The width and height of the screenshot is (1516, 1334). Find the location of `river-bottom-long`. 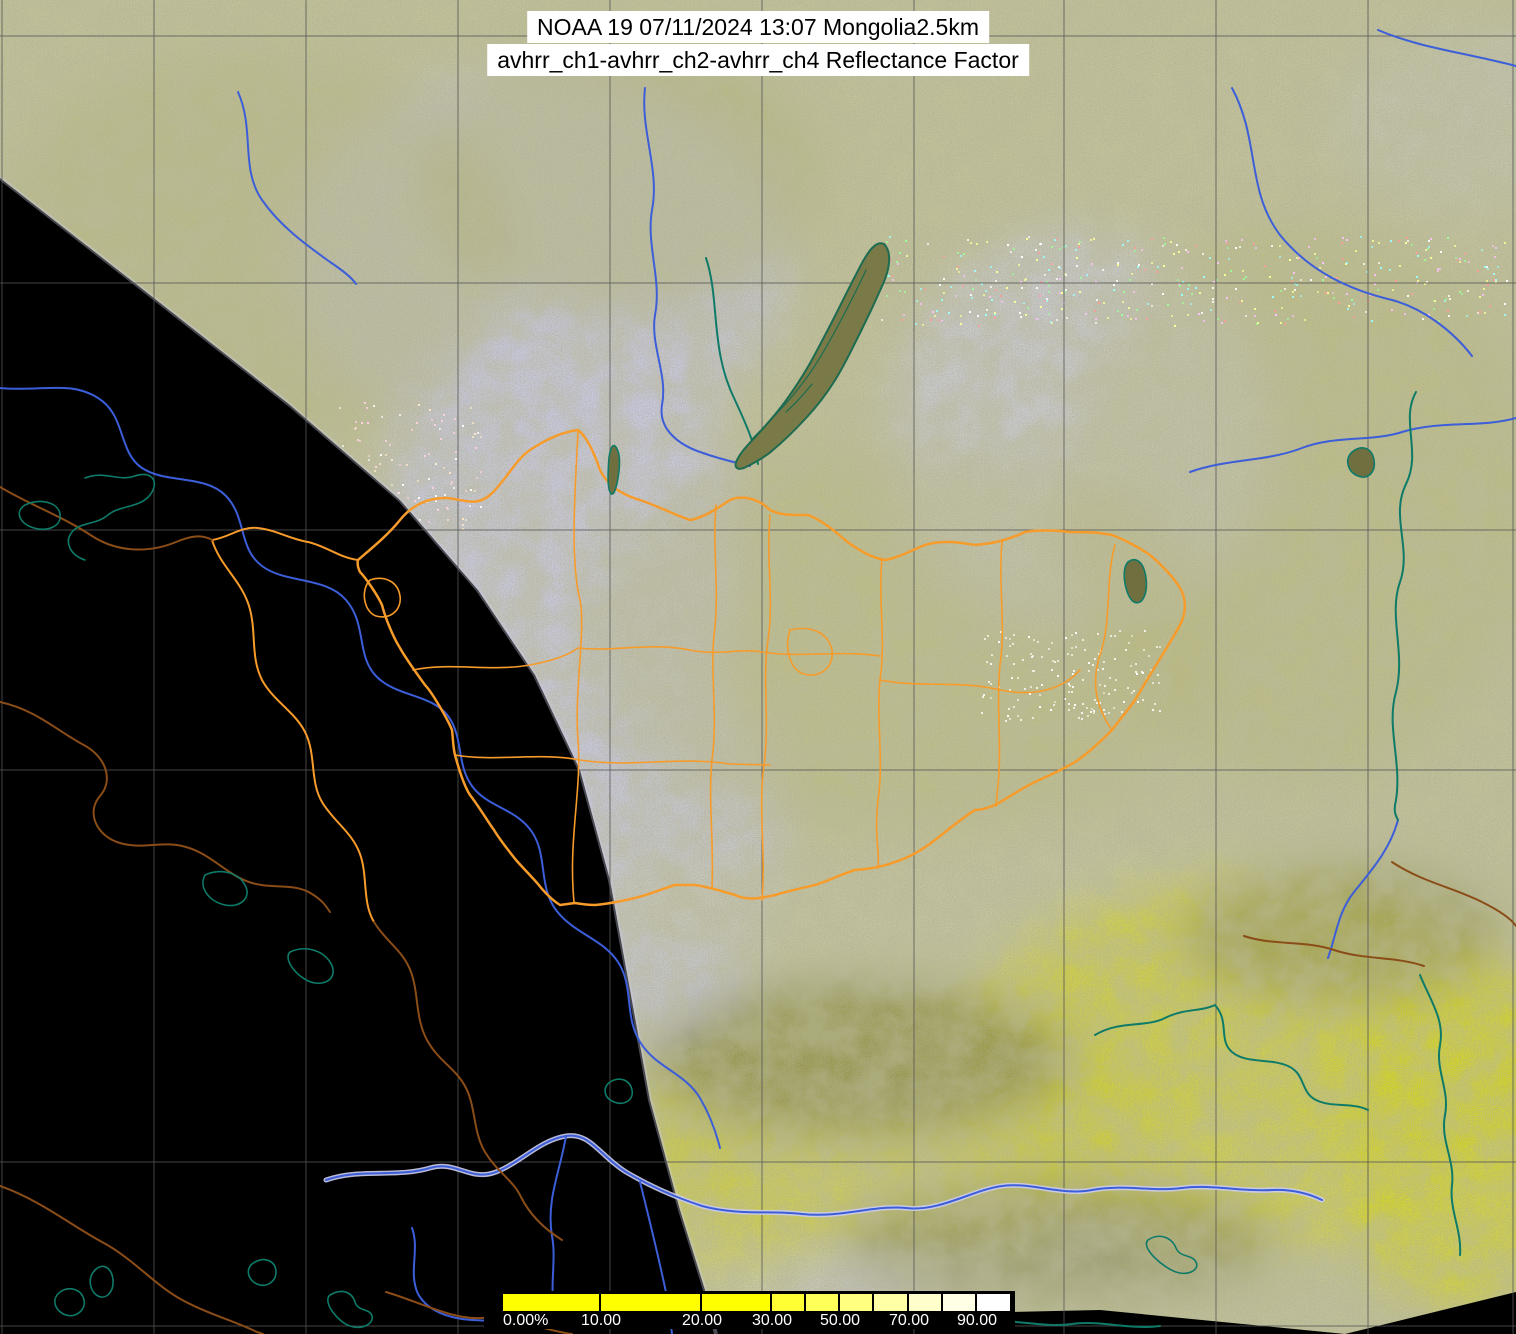

river-bottom-long is located at coordinates (824, 1175).